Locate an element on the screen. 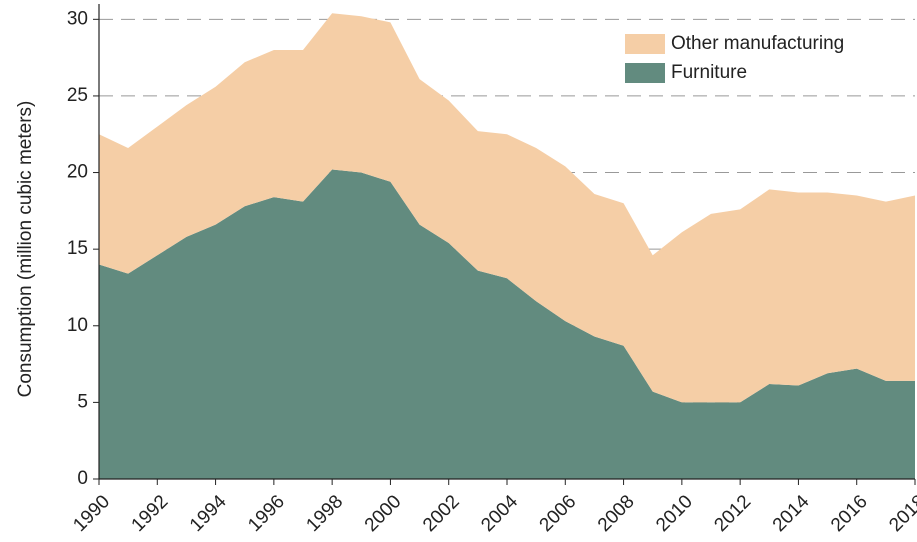  y-tick-label: 15 is located at coordinates (77, 248).